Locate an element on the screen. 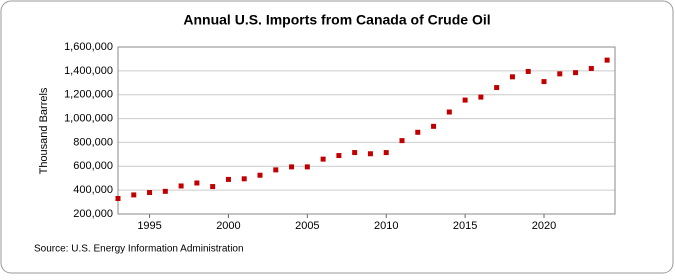 Image resolution: width=675 pixels, height=280 pixels. x-tick-label: 2015 is located at coordinates (465, 226).